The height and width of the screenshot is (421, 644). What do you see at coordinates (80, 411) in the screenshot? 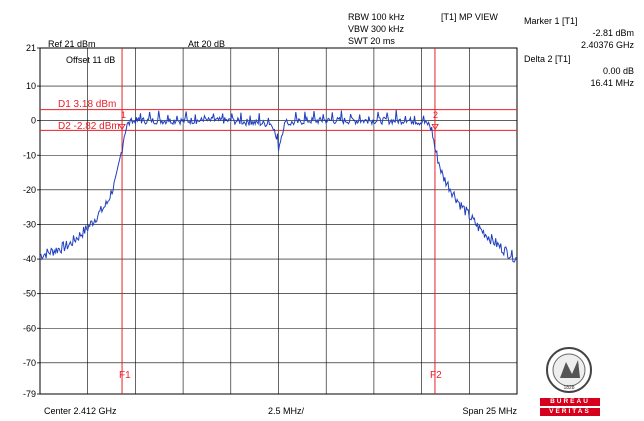
I see `center-frequency-label: Center 2.412 GHz` at bounding box center [80, 411].